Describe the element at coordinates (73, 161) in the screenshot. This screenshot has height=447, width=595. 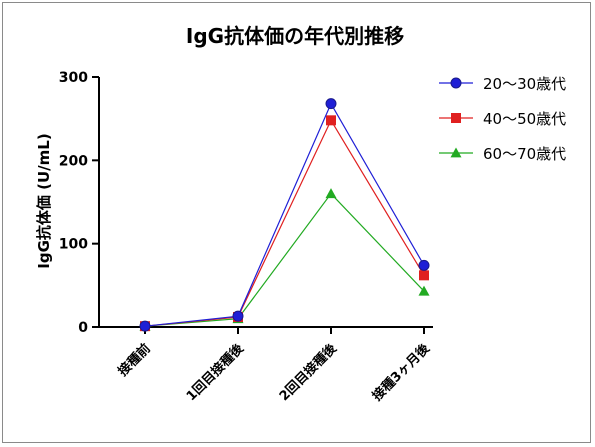
I see `y-tick-label: 200` at that location.